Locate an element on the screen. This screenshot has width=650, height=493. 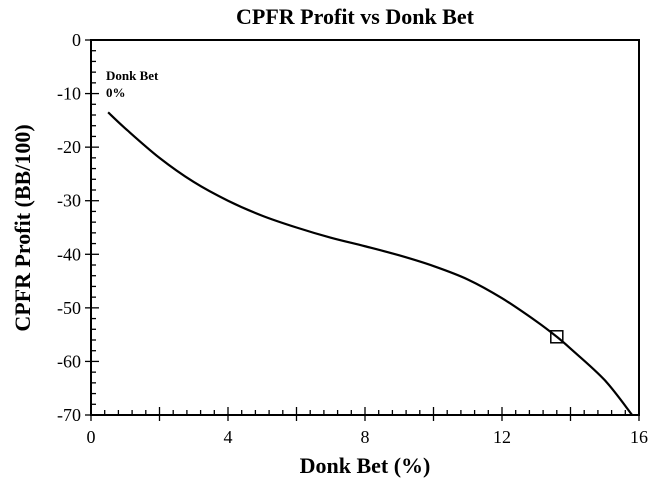
x-axis-label: Donk Bet (%) is located at coordinates (365, 465).